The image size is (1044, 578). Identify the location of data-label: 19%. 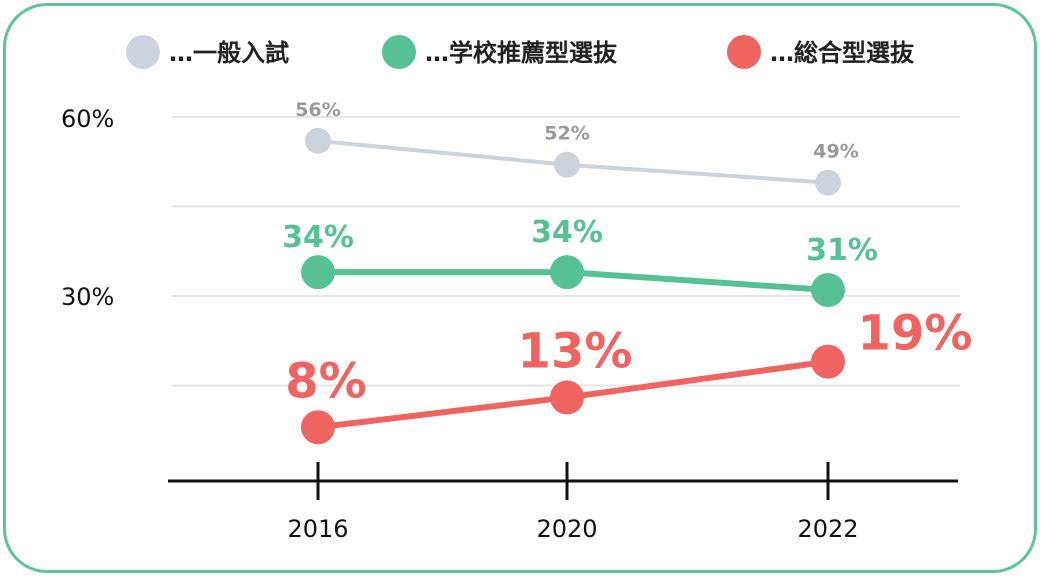
(915, 334).